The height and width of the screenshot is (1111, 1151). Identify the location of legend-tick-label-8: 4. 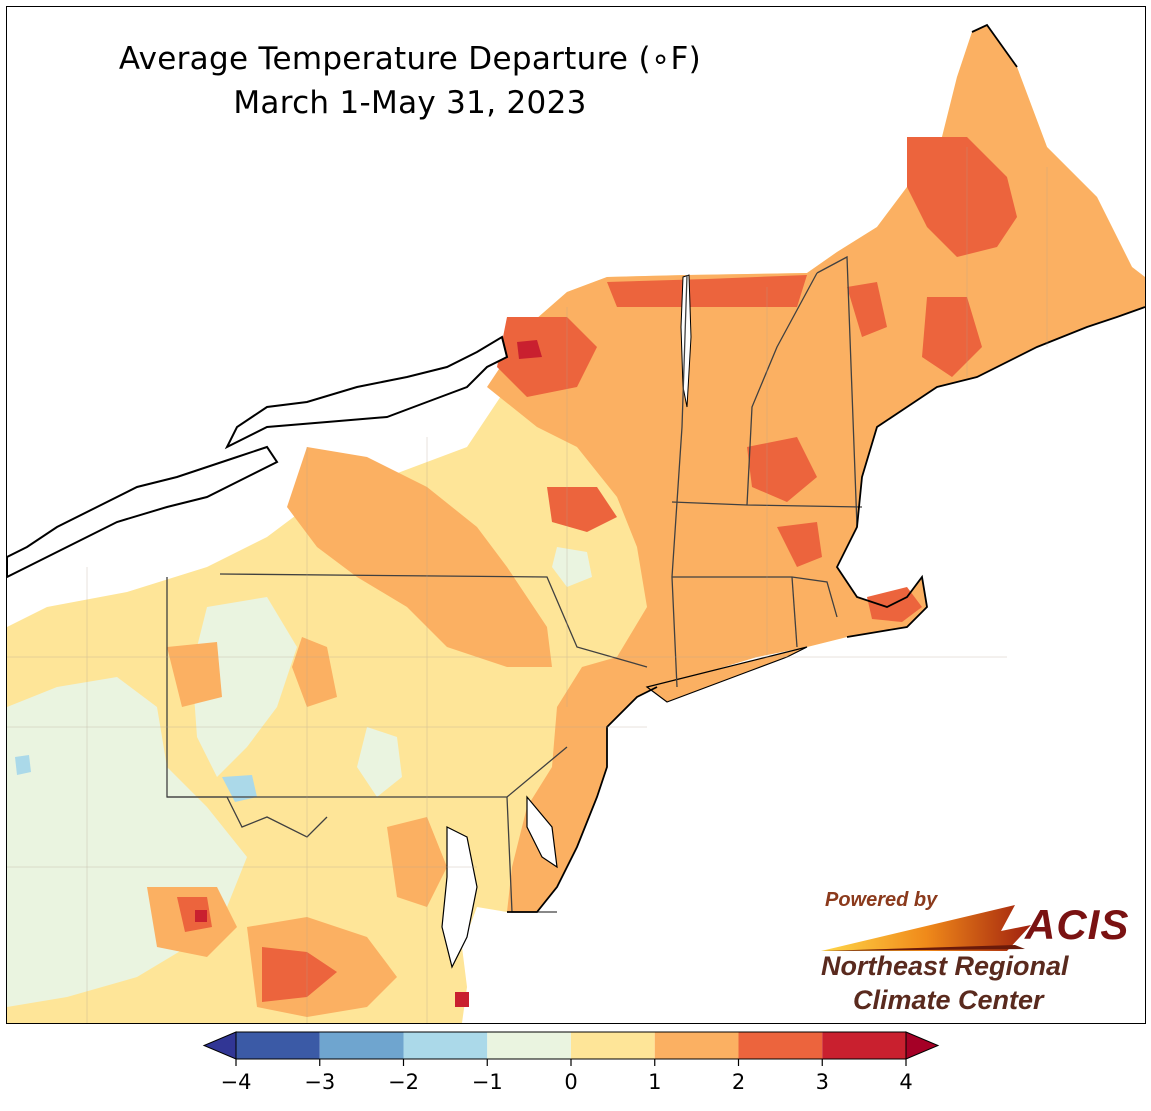
(905, 1082).